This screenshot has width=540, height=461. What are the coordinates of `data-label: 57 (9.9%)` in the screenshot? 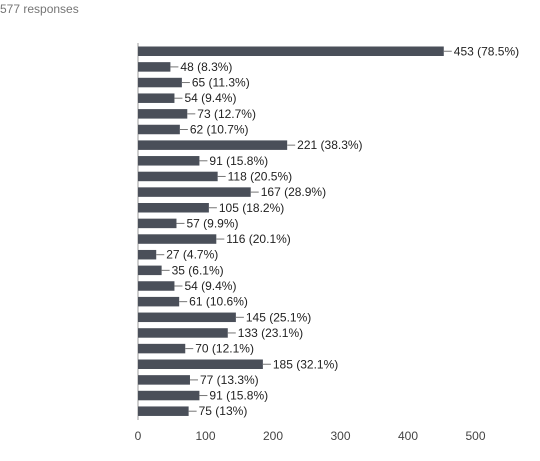 It's located at (212, 223).